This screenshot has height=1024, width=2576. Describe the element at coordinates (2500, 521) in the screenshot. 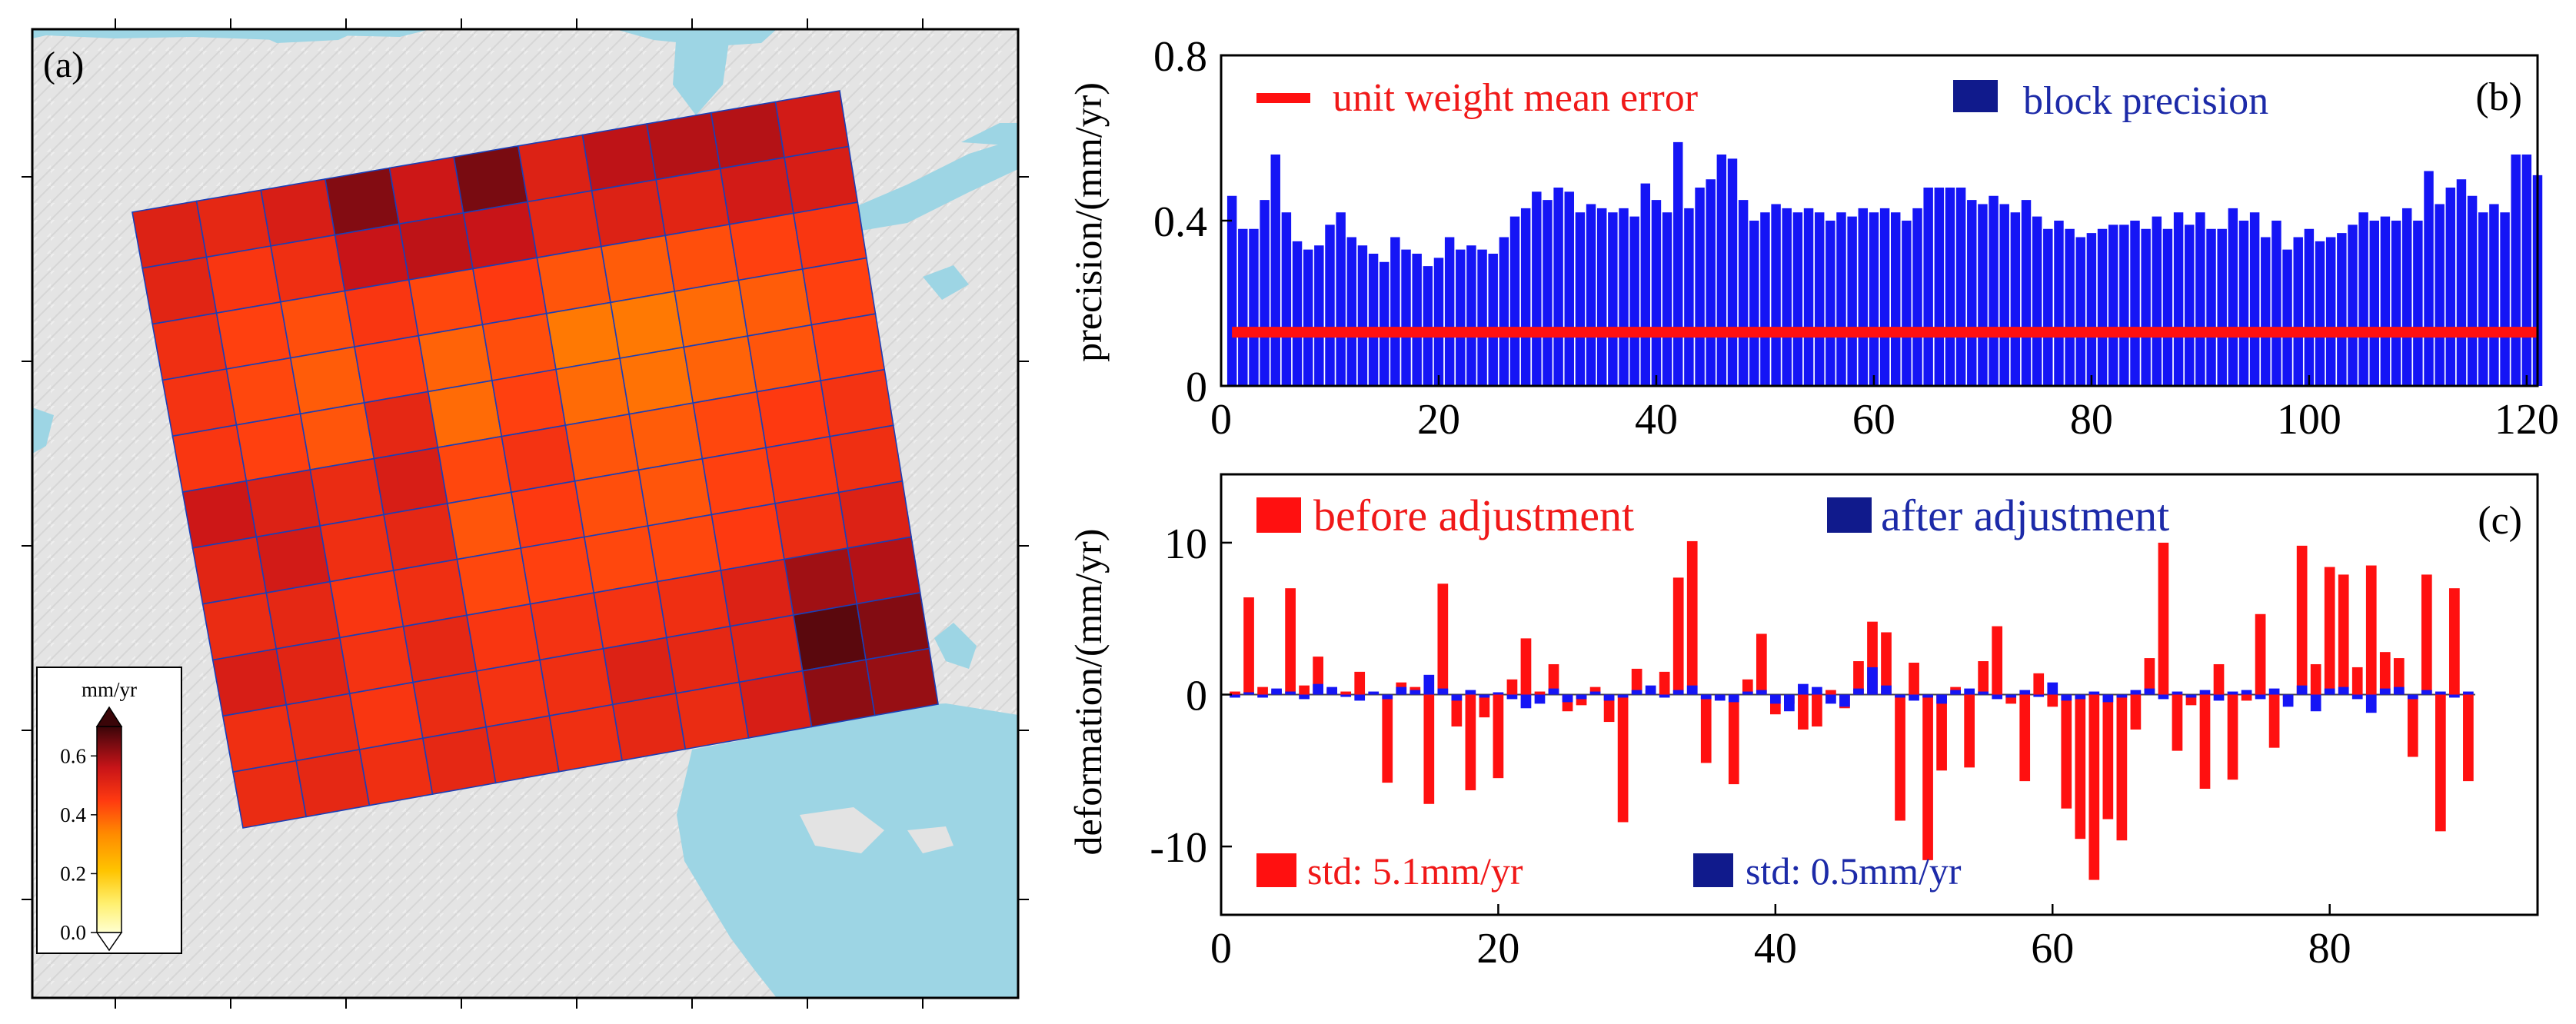

I see `panel-label-c: (c)` at that location.